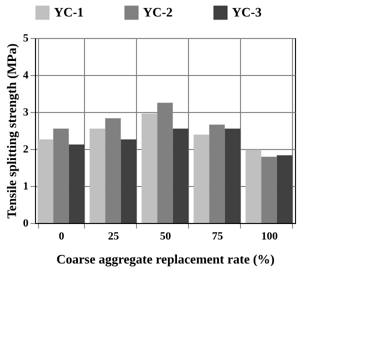  What do you see at coordinates (247, 12) in the screenshot?
I see `legend-label: YC-3` at bounding box center [247, 12].